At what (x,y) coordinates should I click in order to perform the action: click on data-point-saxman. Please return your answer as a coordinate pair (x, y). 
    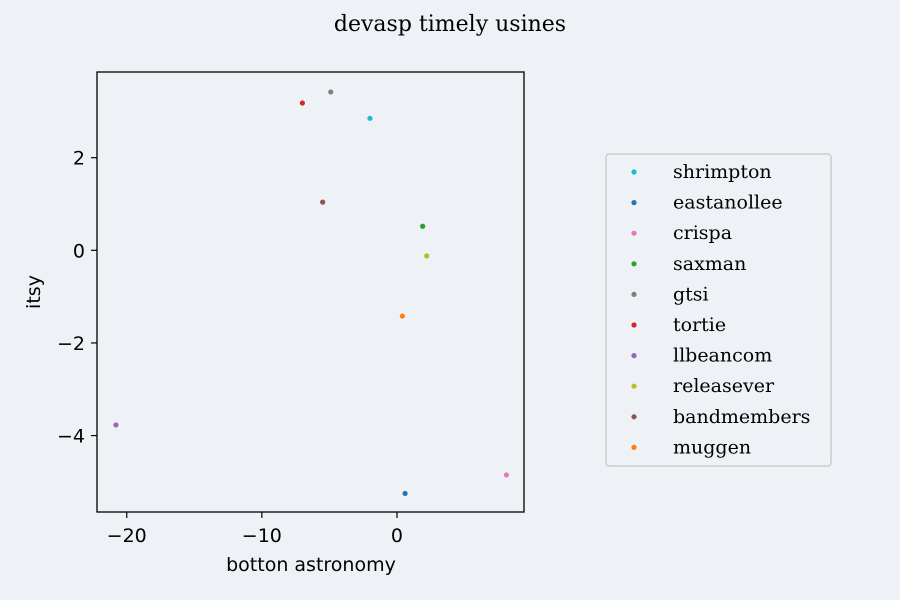
    Looking at the image, I should click on (423, 226).